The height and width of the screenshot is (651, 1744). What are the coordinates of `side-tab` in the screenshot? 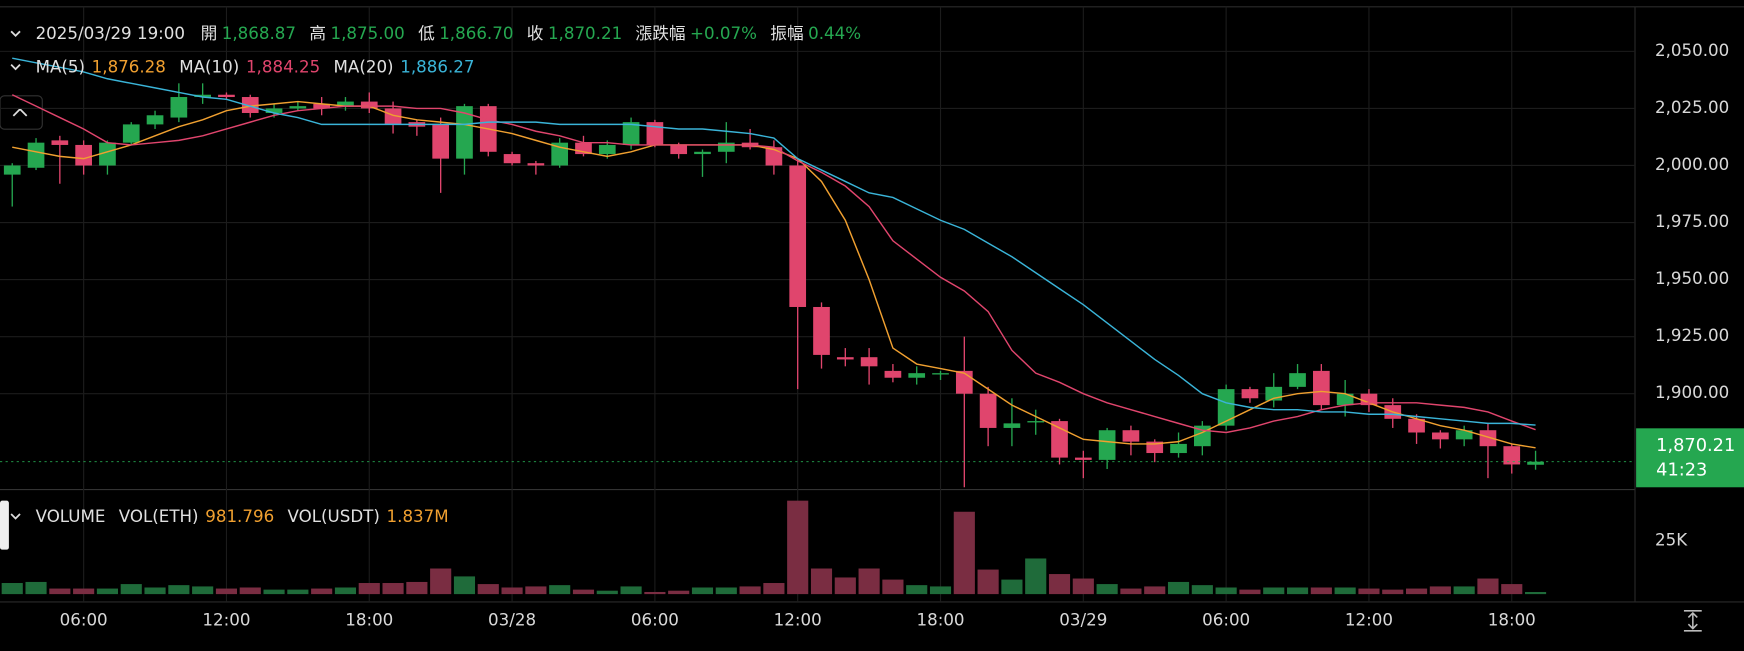 It's located at (4, 525).